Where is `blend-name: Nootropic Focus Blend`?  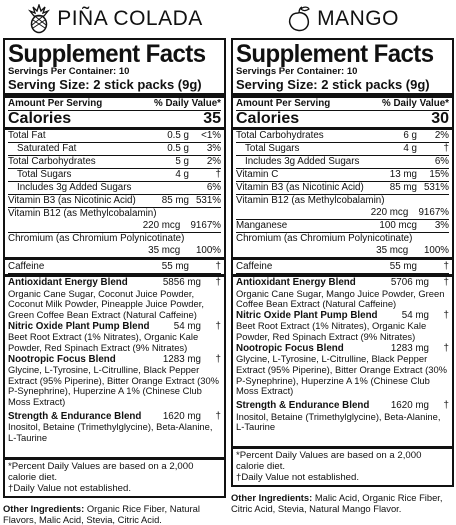
blend-name: Nootropic Focus Blend is located at coordinates (62, 359).